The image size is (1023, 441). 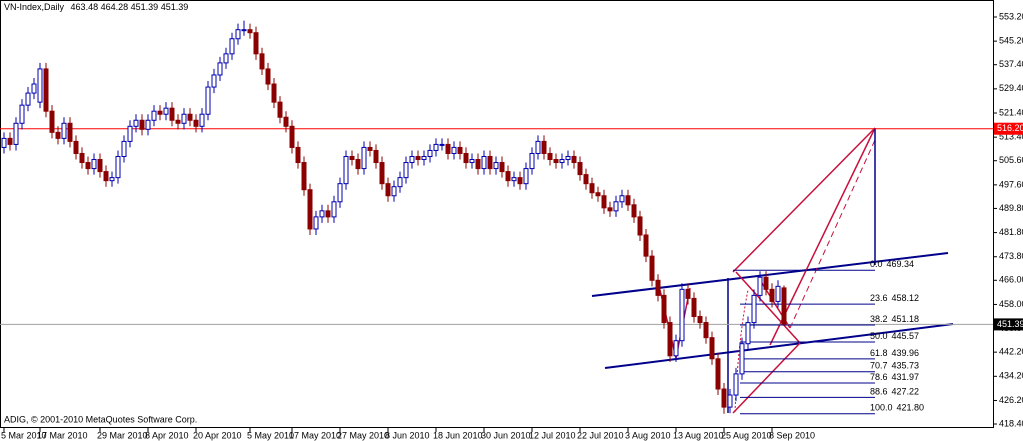 I want to click on x-tick-label: 3 Aug 2010, so click(x=648, y=435).